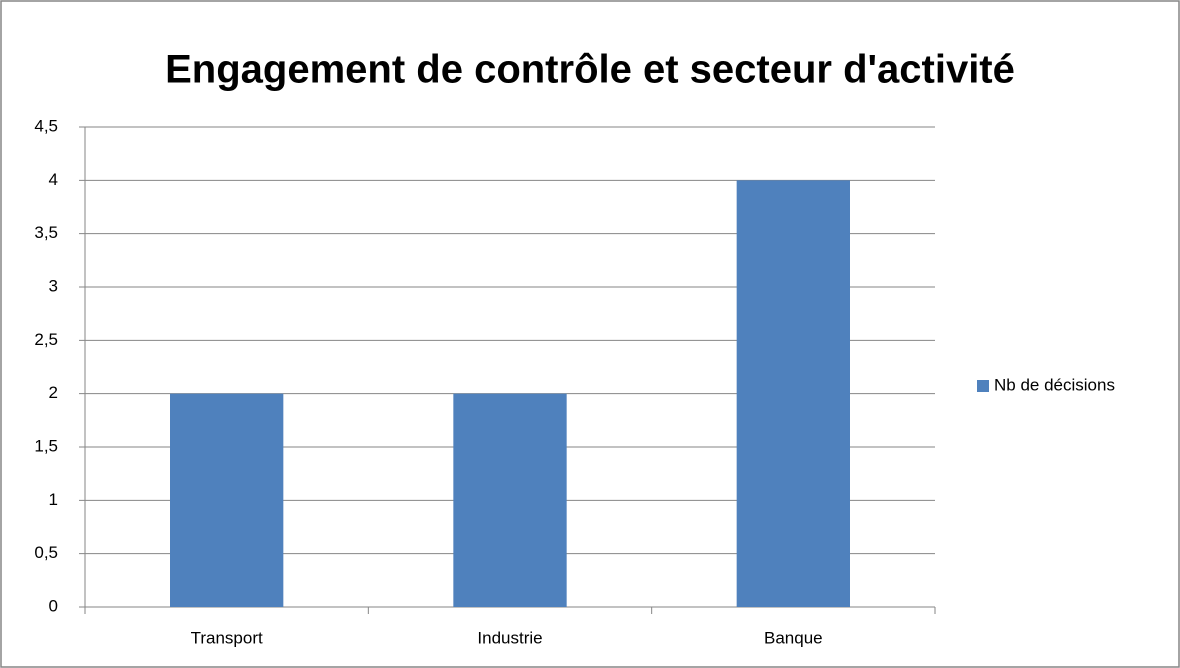  What do you see at coordinates (53, 605) in the screenshot?
I see `y-tick-label: 0` at bounding box center [53, 605].